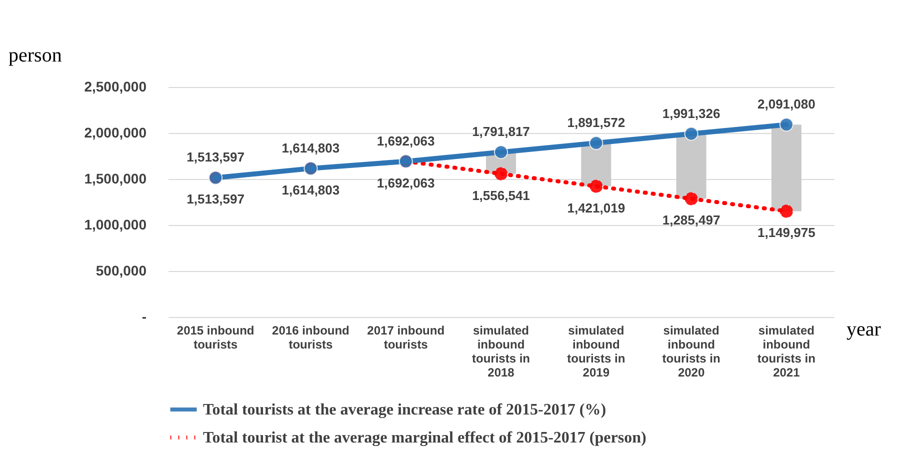 This screenshot has height=452, width=921. I want to click on data-label: 1,991,326, so click(691, 113).